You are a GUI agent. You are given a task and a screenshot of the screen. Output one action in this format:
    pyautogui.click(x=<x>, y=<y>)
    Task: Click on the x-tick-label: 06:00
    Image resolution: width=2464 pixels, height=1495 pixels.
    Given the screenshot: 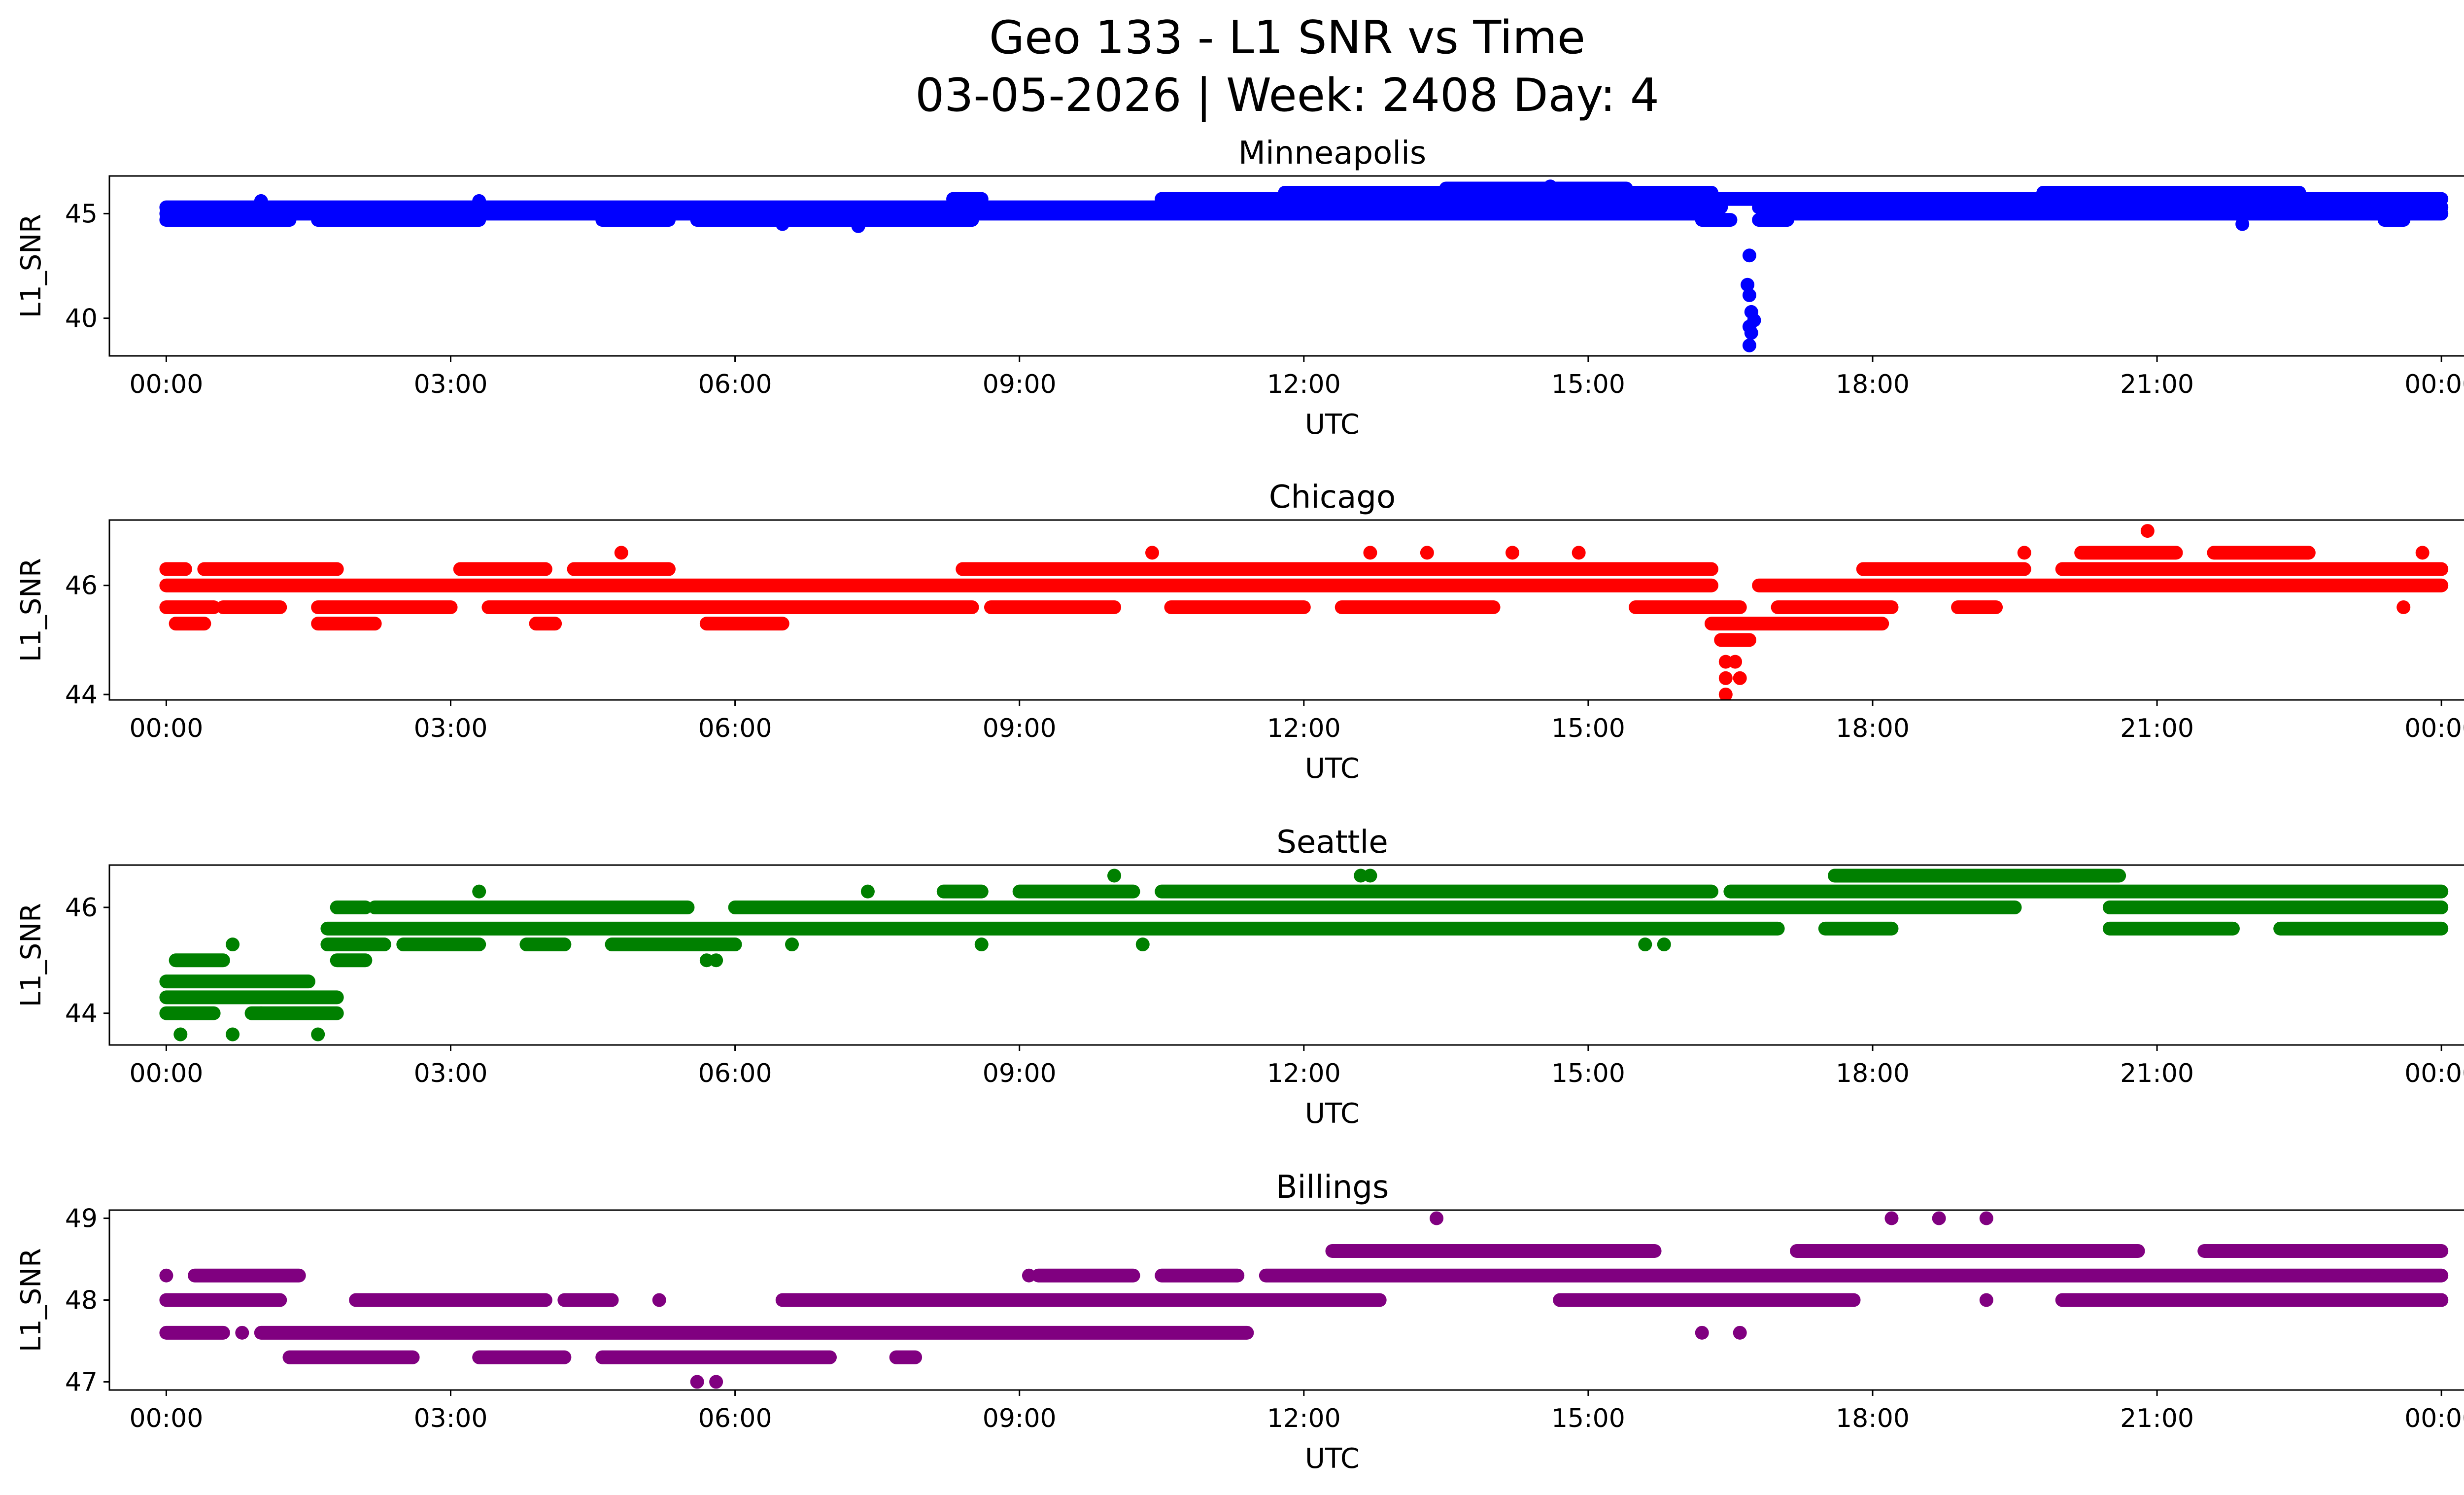 What is the action you would take?
    pyautogui.click(x=735, y=384)
    